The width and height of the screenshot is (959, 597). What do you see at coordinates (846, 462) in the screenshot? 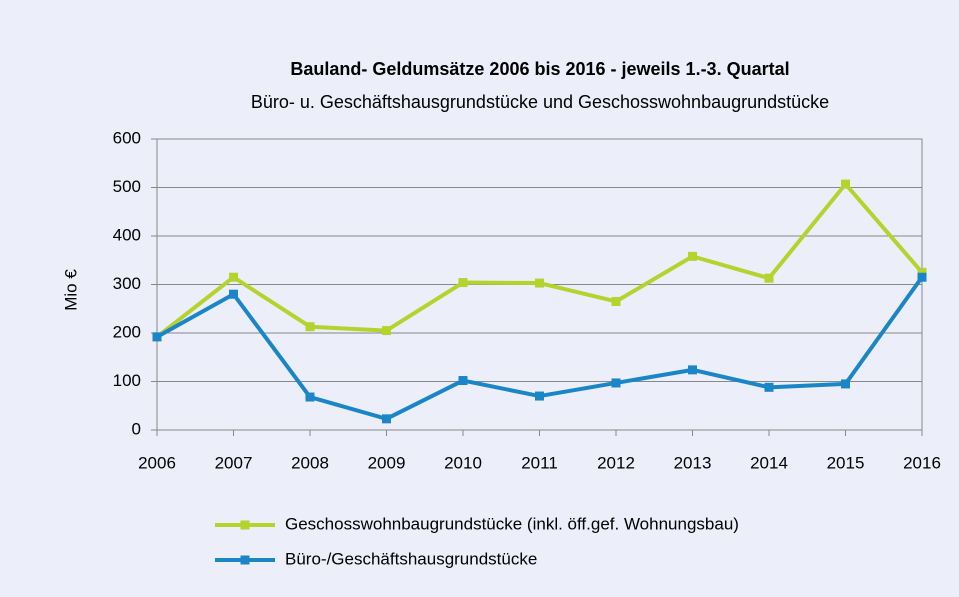
I see `x-tick-label: 2015` at bounding box center [846, 462].